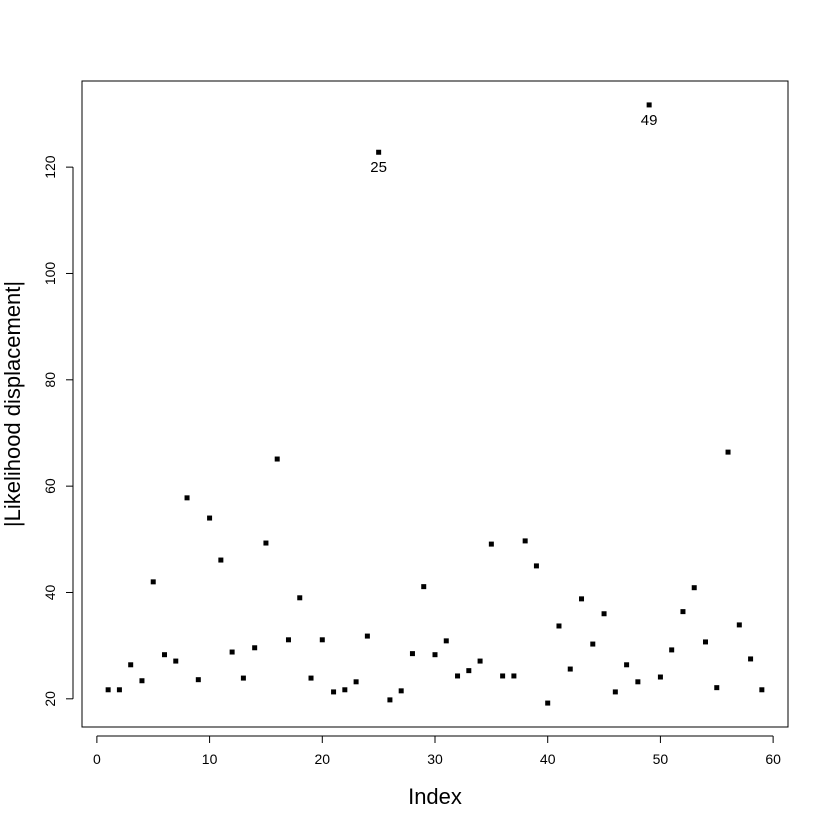 Image resolution: width=830 pixels, height=830 pixels. I want to click on y-tick-label: 120, so click(50, 167).